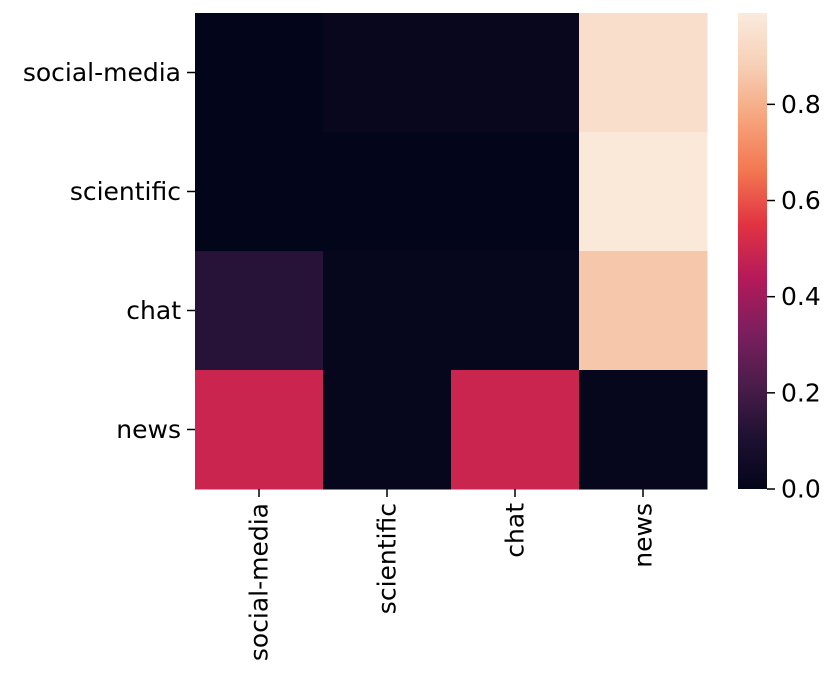 The image size is (830, 688). I want to click on colorbar-tick-label: 0.8, so click(801, 104).